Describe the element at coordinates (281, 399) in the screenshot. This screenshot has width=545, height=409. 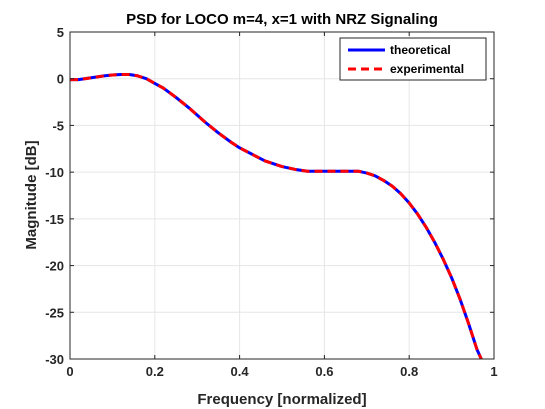
I see `x-axis-label: Frequency [normalized]` at that location.